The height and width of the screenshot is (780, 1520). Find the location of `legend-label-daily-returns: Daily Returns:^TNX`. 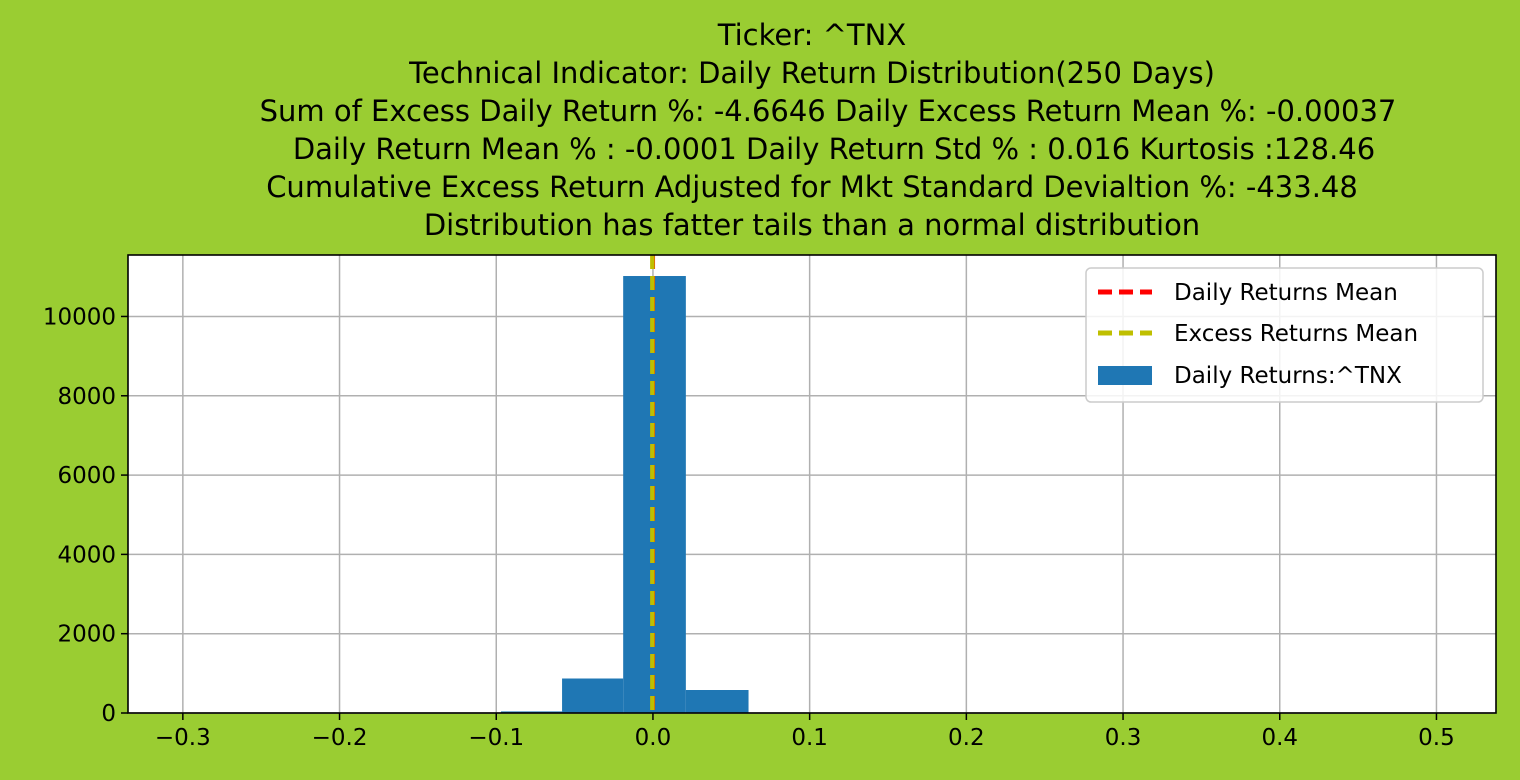

legend-label-daily-returns: Daily Returns:^TNX is located at coordinates (1288, 376).